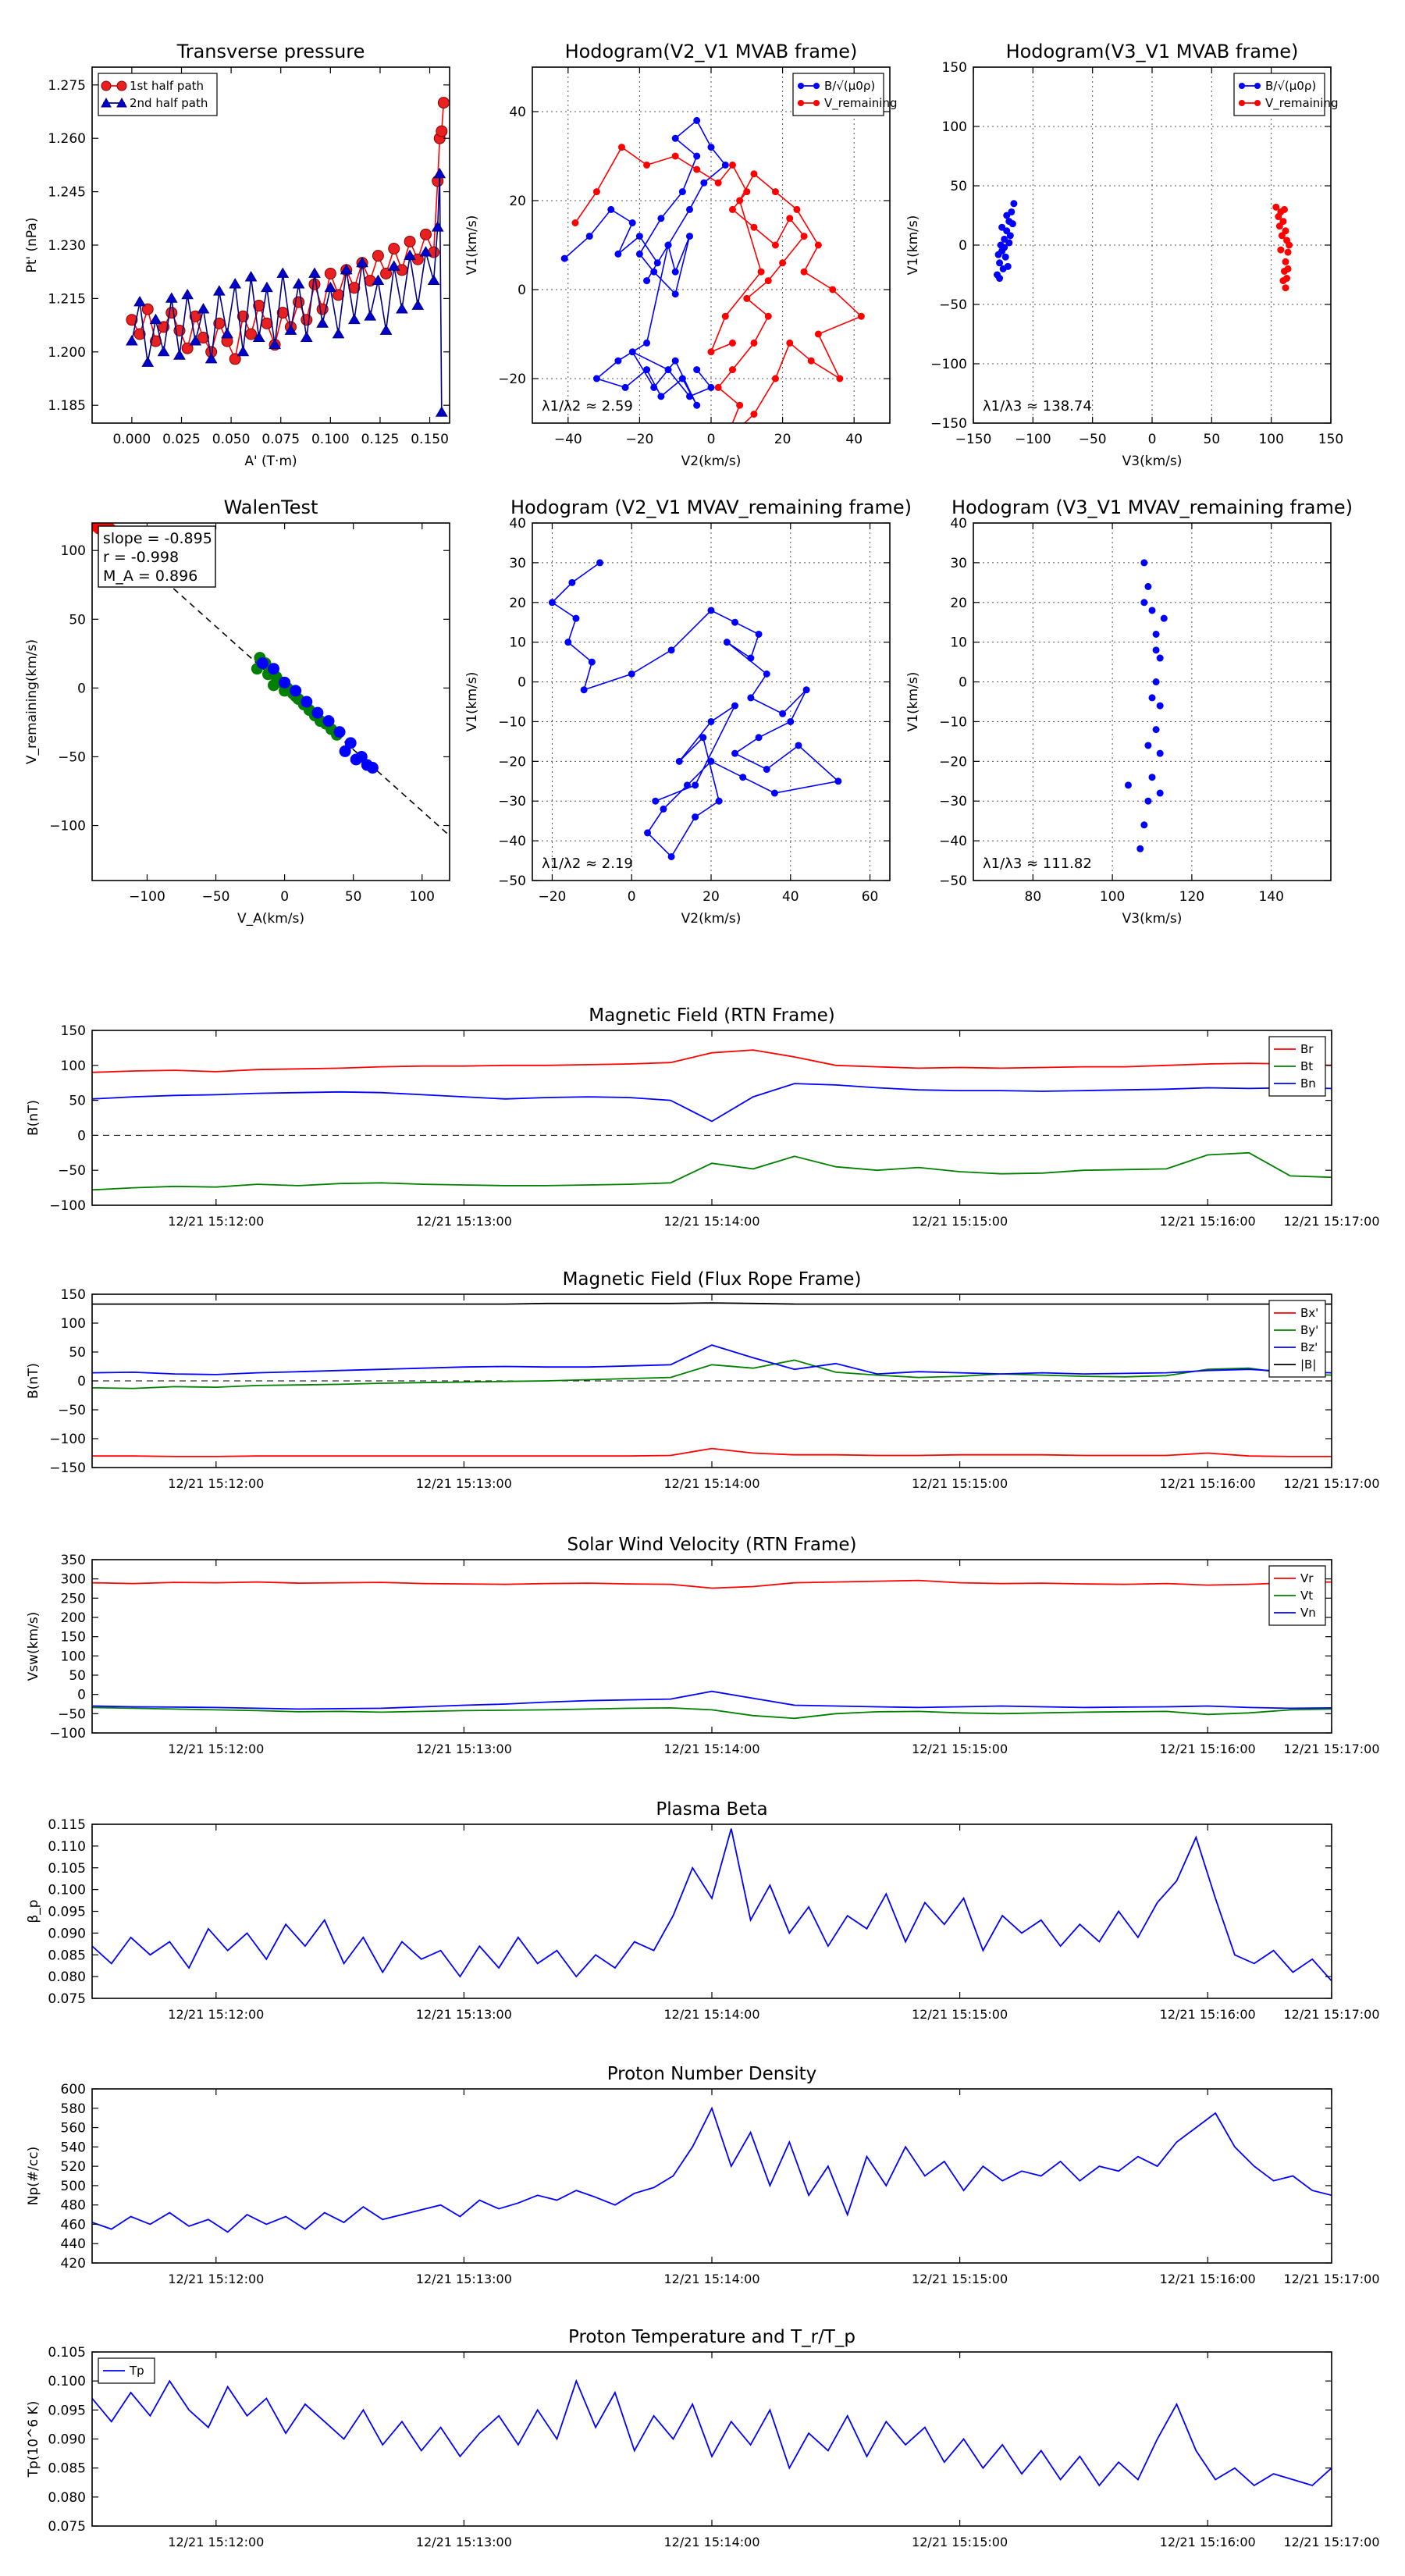 This screenshot has height=2576, width=1405. I want to click on x-tick-label: 0.000, so click(132, 439).